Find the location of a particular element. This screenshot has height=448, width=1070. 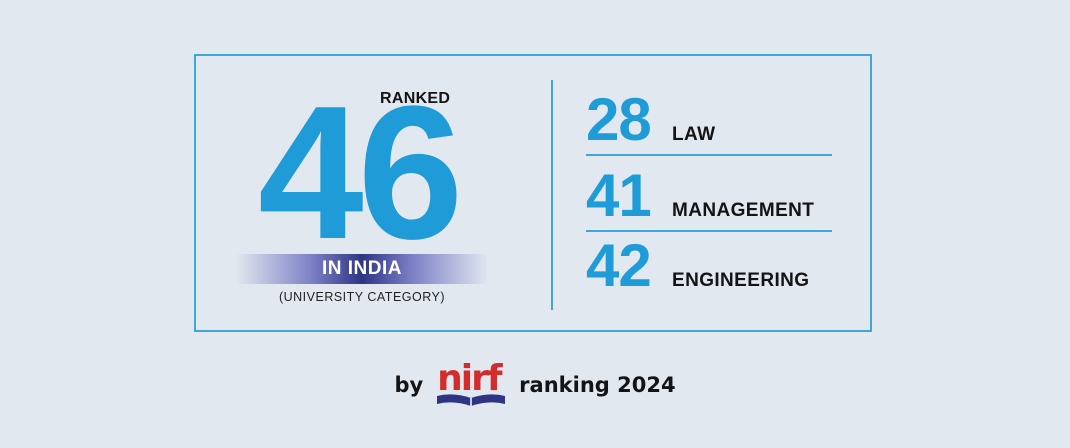

footer-by-text: by is located at coordinates (409, 385).